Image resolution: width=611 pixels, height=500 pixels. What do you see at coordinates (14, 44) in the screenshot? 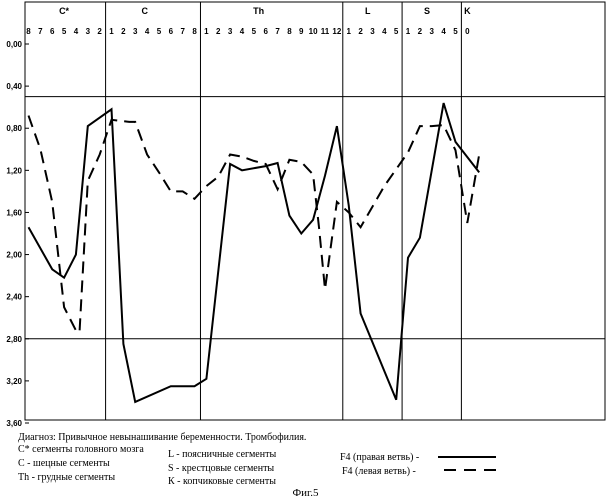
I see `y-tick-label: 0,00` at bounding box center [14, 44].